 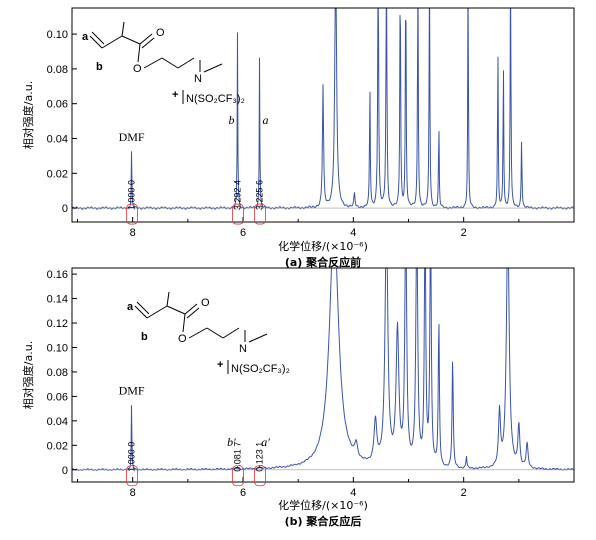 What do you see at coordinates (265, 442) in the screenshot?
I see `peak-label-a-prime: a′` at bounding box center [265, 442].